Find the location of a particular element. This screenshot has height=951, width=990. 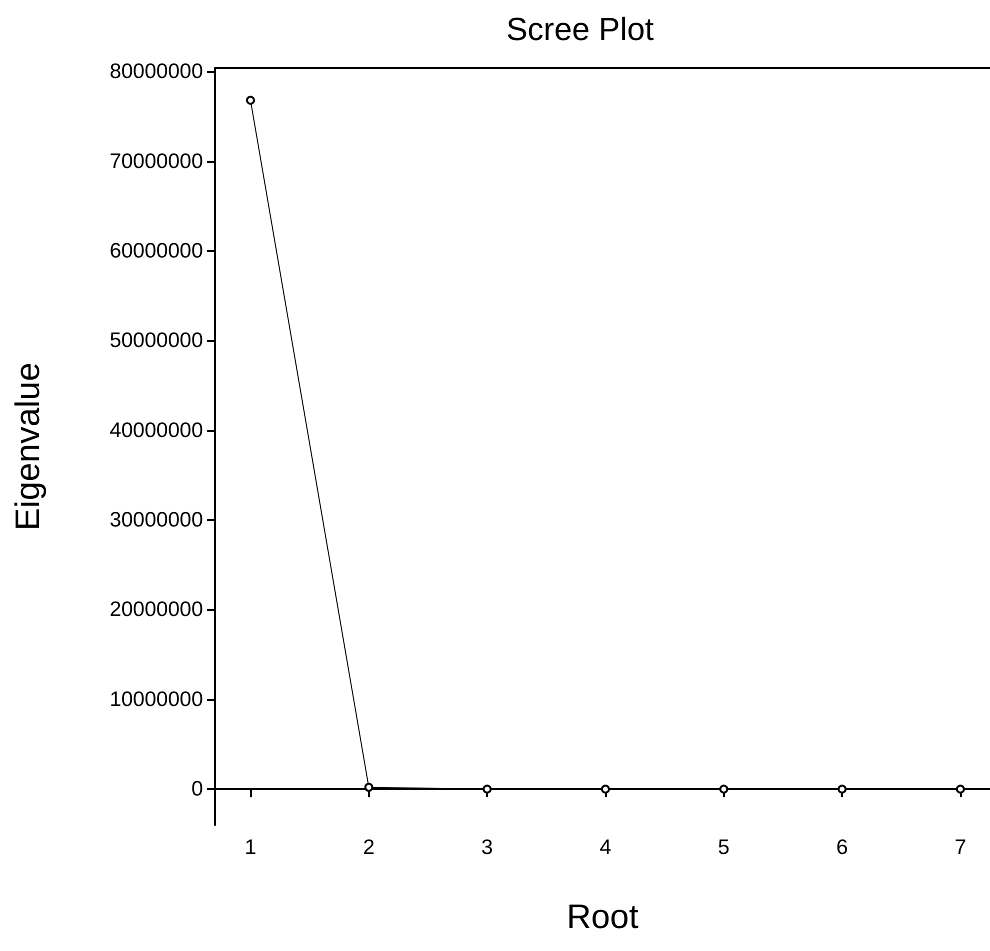

y-tick-label: 20000000 is located at coordinates (156, 610).